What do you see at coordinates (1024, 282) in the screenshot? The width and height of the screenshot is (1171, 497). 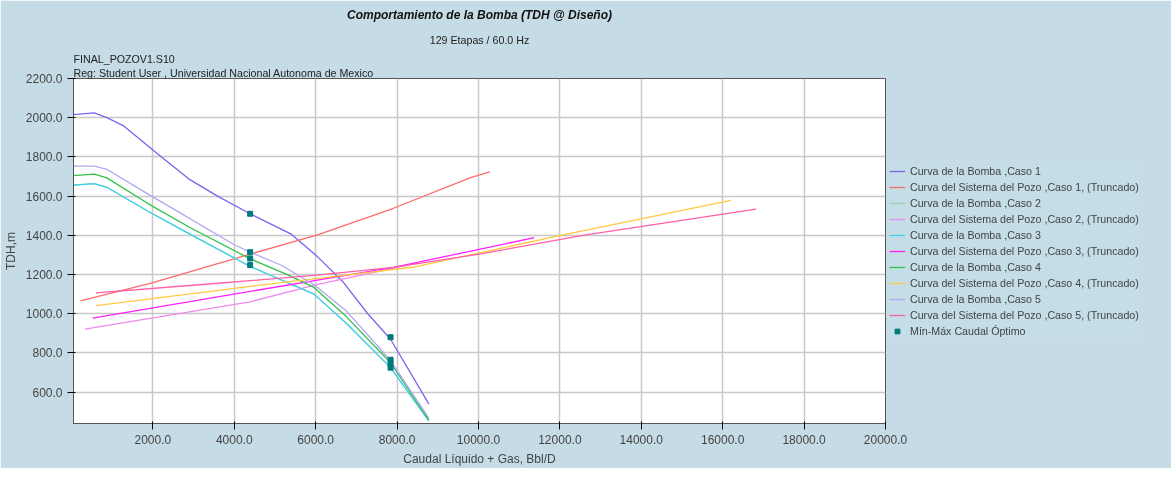 I see `legend-label: Curva del Sistema del Pozo ,Caso 4, (Truncado)` at bounding box center [1024, 282].